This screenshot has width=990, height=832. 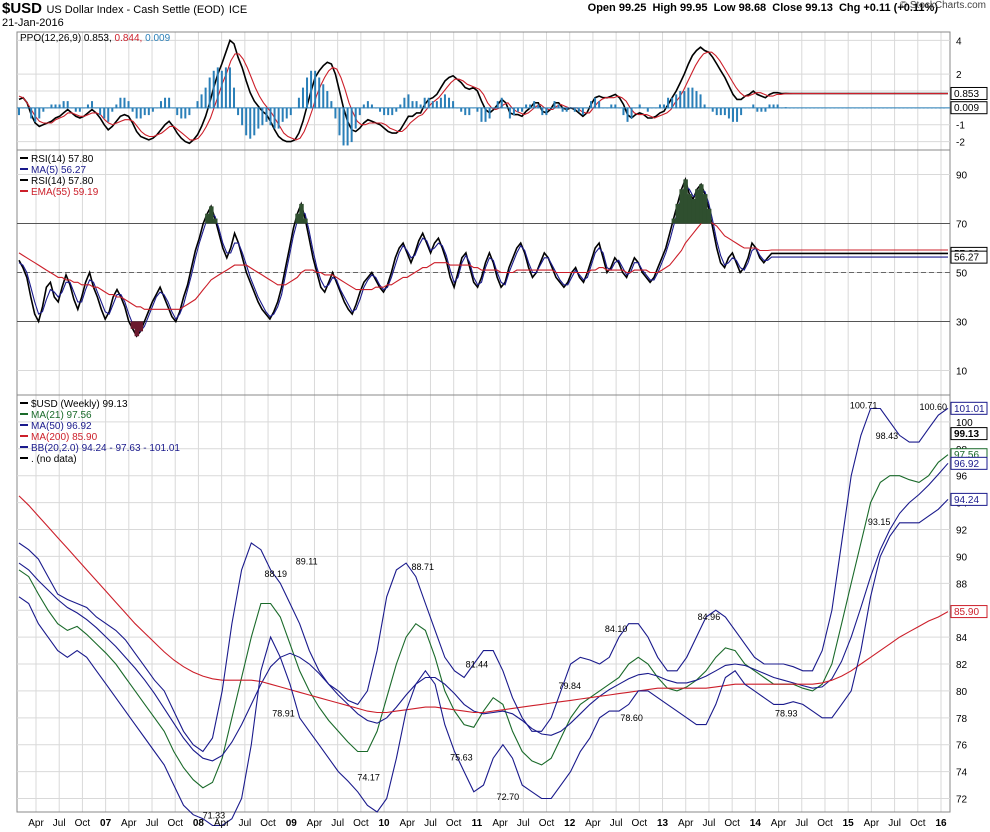 I want to click on price-annotation: 93.15, so click(x=879, y=522).